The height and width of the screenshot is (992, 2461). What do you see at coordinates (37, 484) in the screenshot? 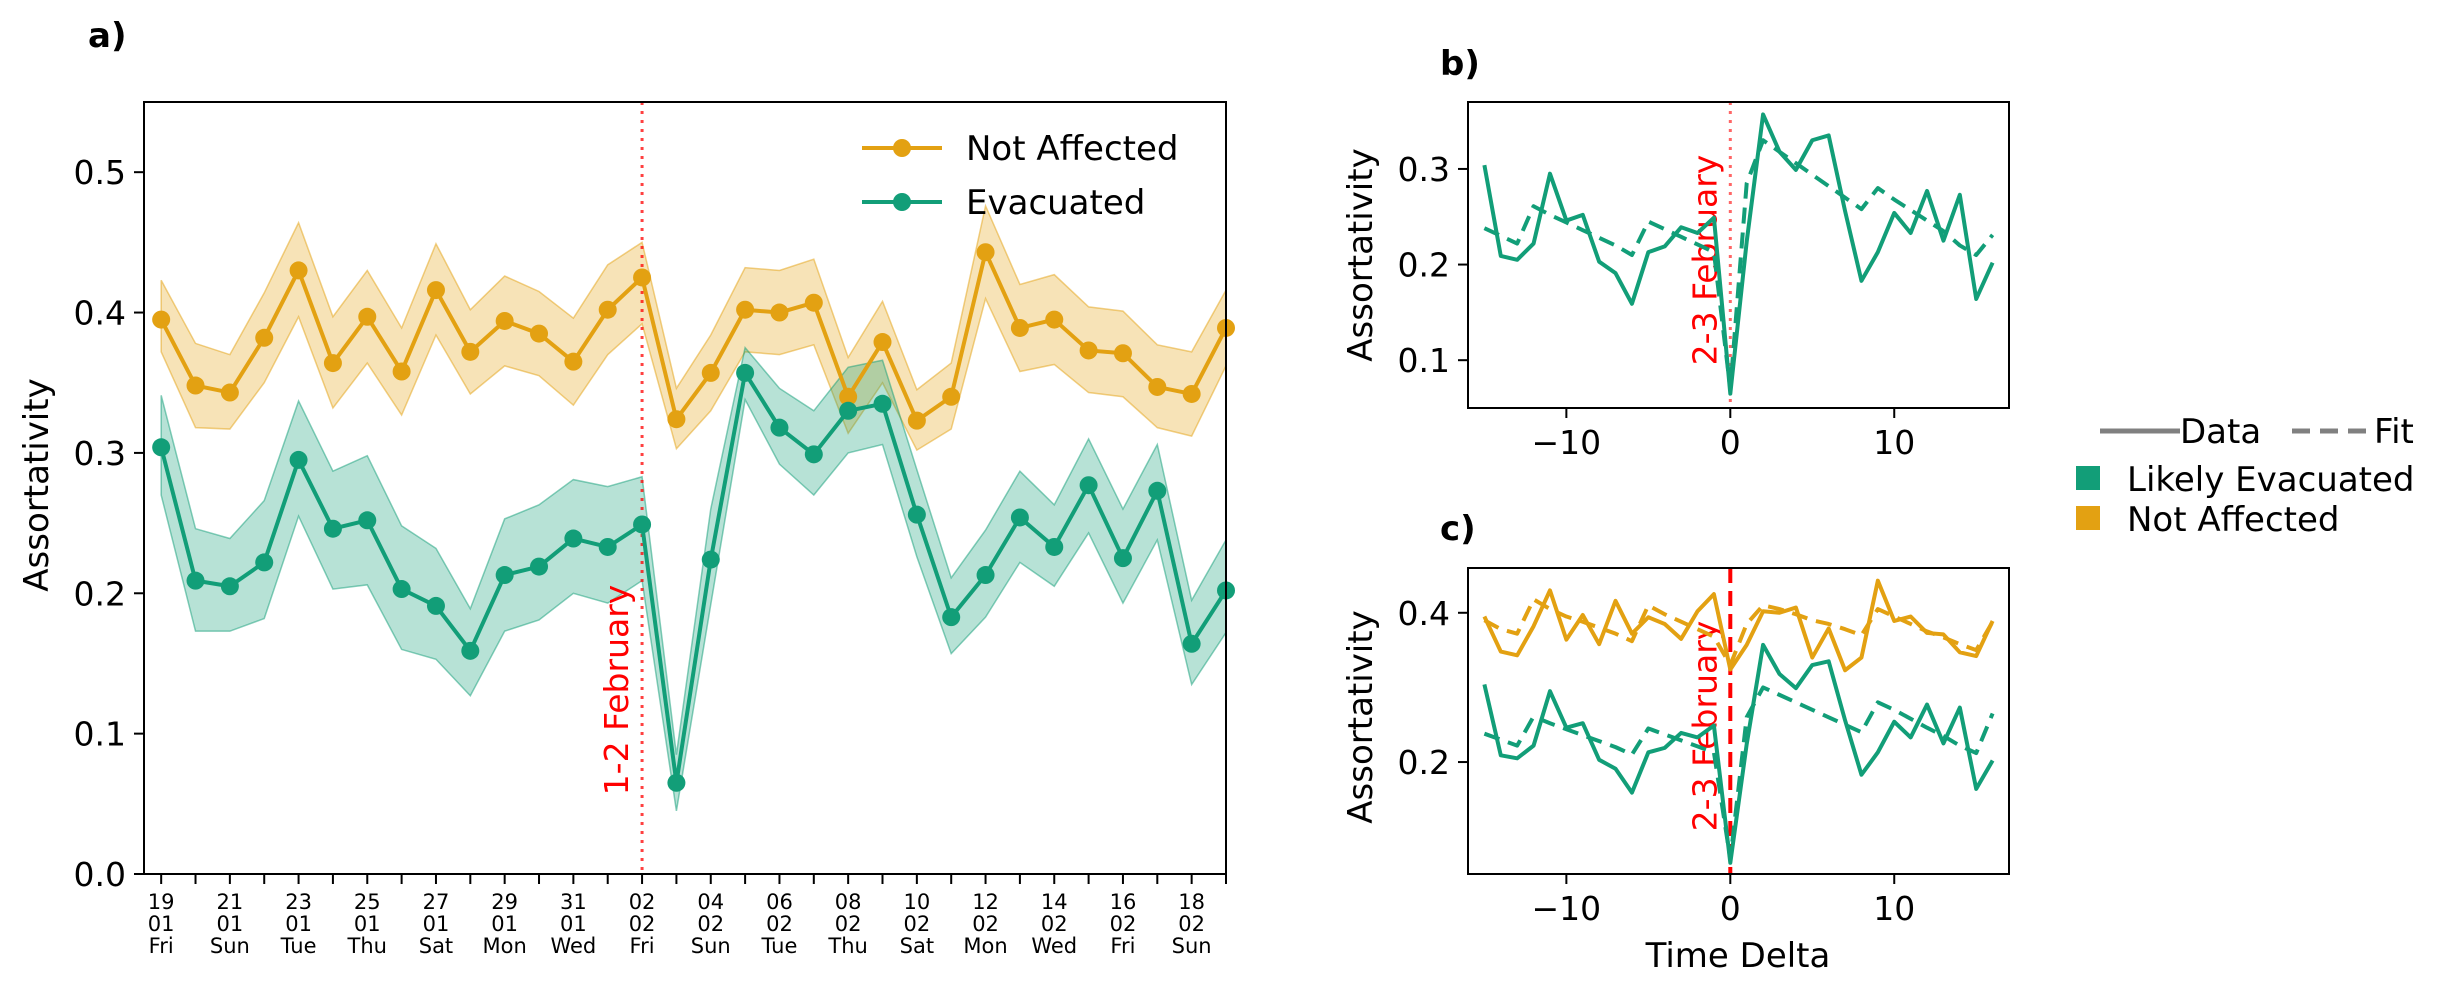
I see `panel-a-ylabel: Assortativity` at bounding box center [37, 484].